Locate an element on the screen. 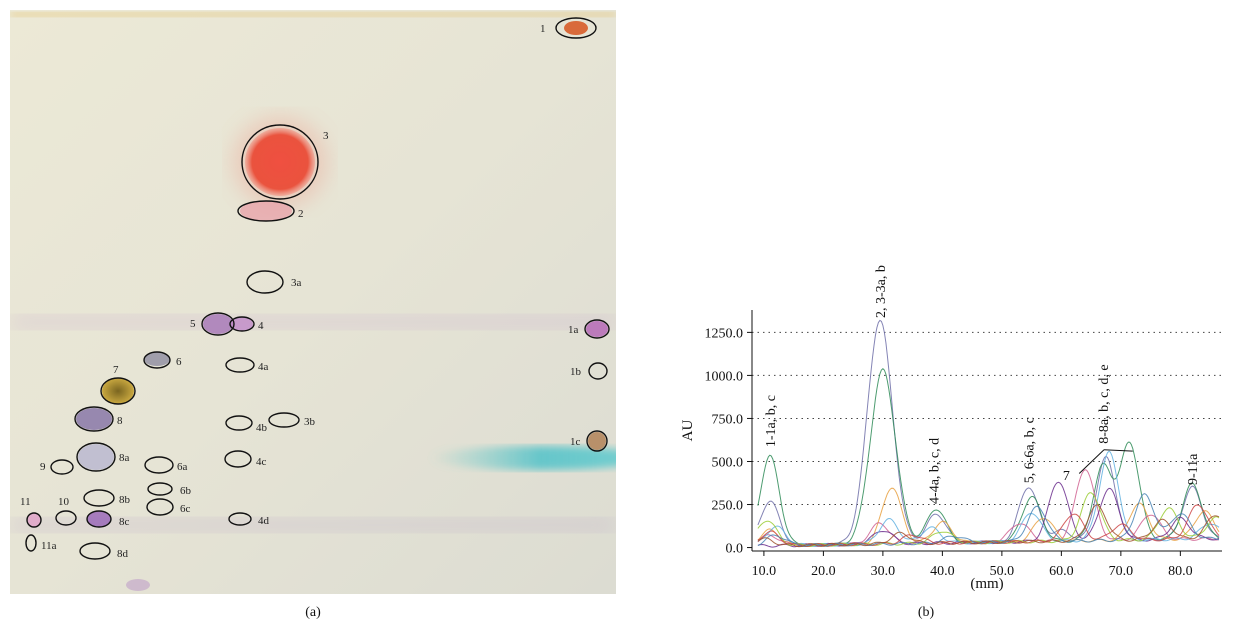 The height and width of the screenshot is (638, 1246). spot-label-8a: 8a is located at coordinates (124, 458).